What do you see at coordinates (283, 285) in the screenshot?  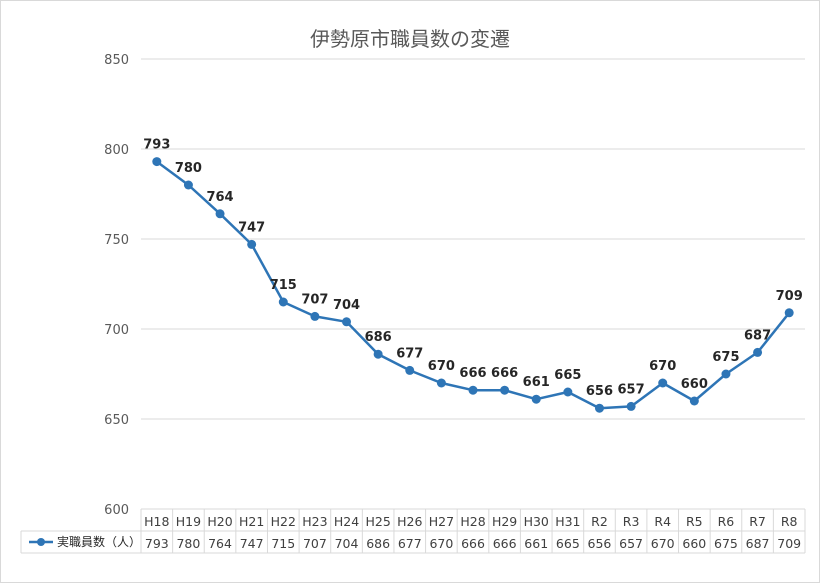 I see `data-label: 715` at bounding box center [283, 285].